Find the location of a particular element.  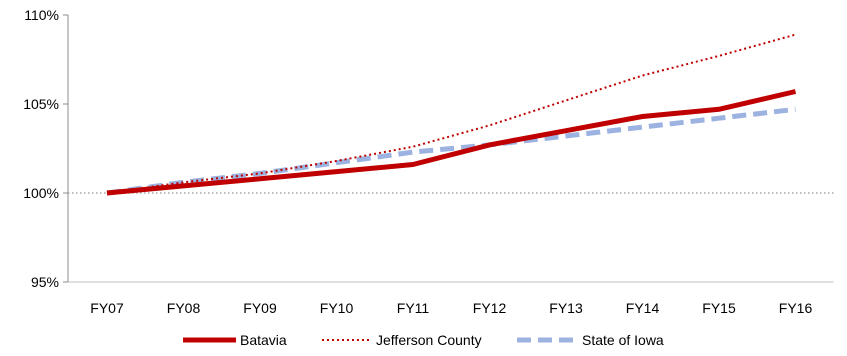

y-tick-label: 105% is located at coordinates (41, 104).